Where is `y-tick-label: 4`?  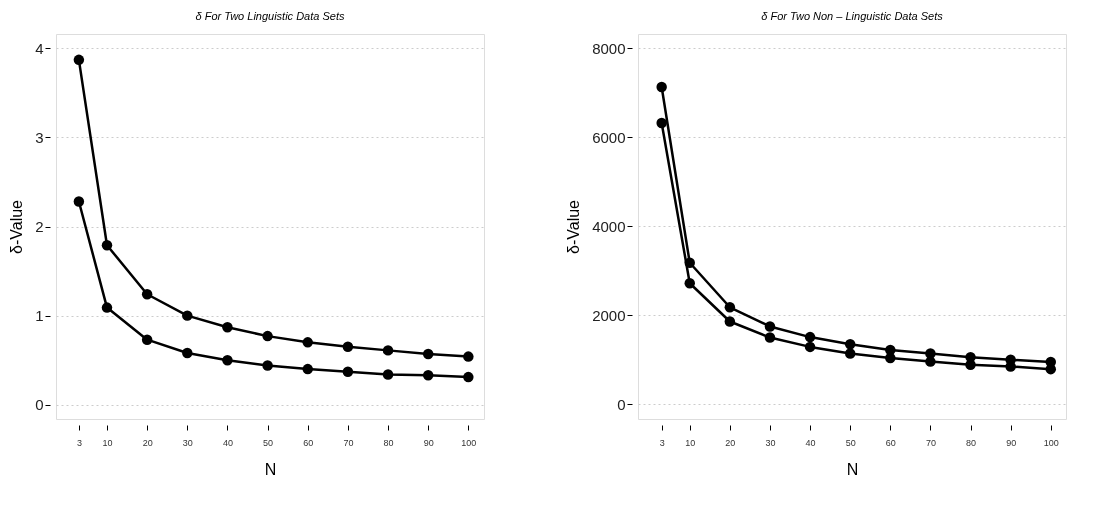 y-tick-label: 4 is located at coordinates (39, 48).